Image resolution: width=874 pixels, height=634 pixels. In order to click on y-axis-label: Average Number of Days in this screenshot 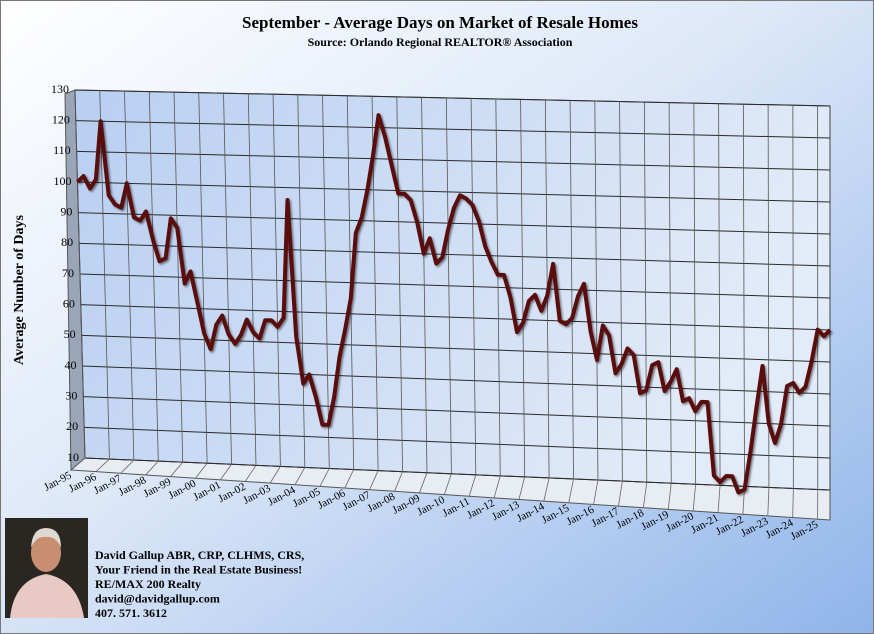, I will do `click(19, 289)`.